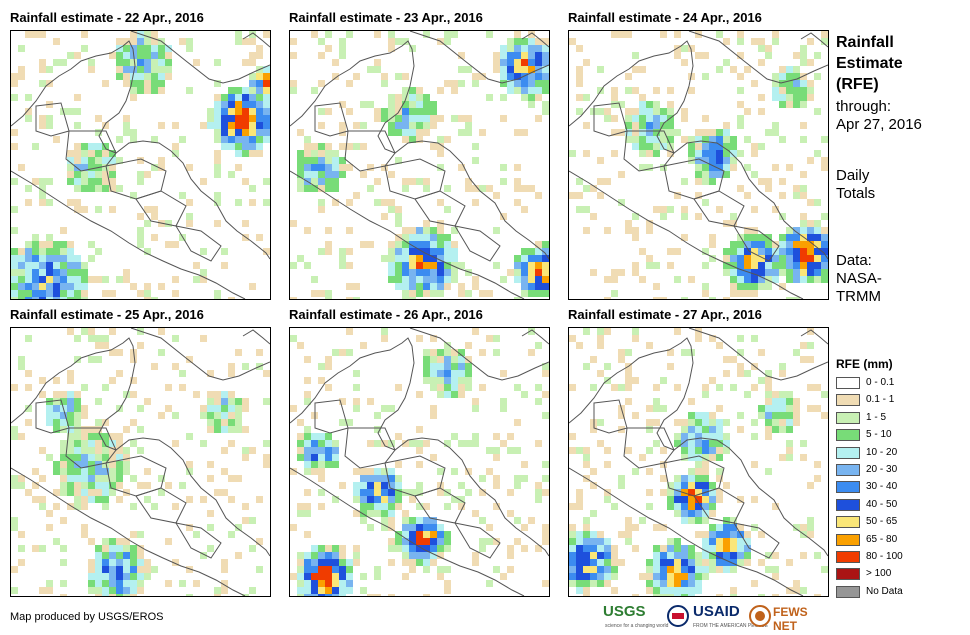 This screenshot has width=970, height=635. What do you see at coordinates (140, 462) in the screenshot?
I see `rainfall-map-25-apr` at bounding box center [140, 462].